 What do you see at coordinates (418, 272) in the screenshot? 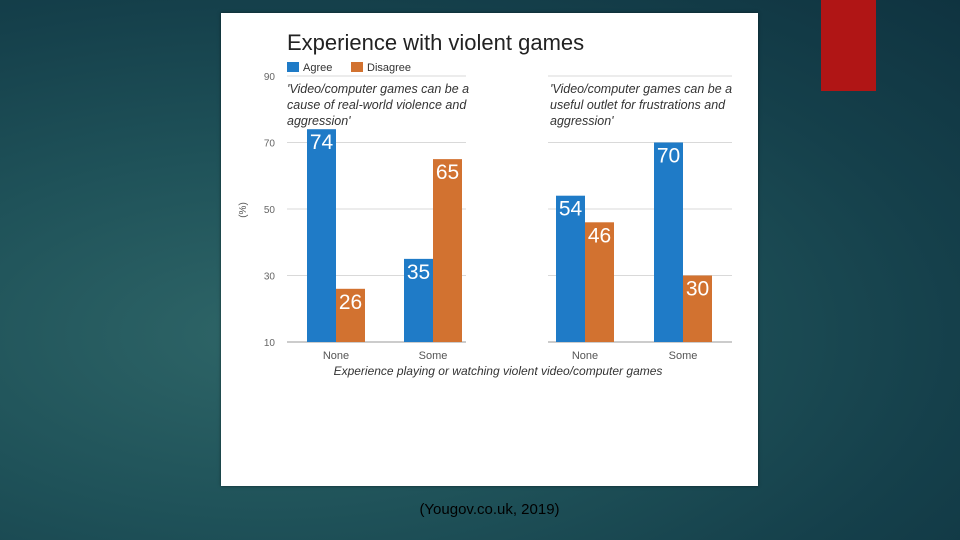
I see `bar-value-label: 35` at bounding box center [418, 272].